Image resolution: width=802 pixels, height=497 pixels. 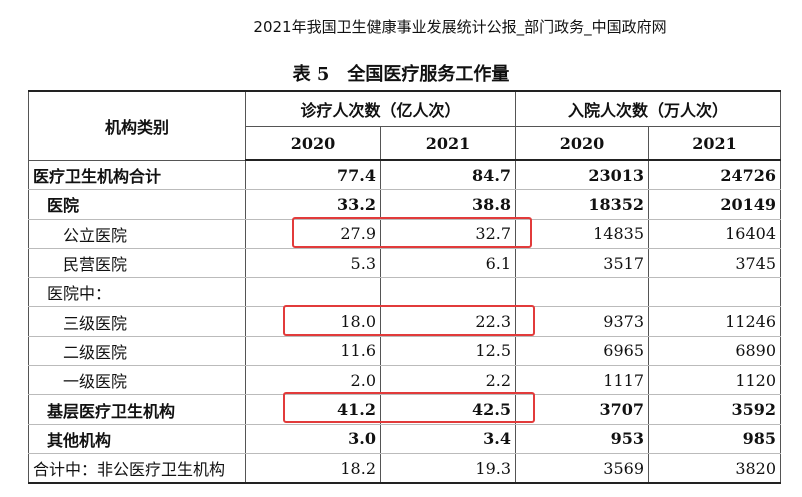 What do you see at coordinates (448, 321) in the screenshot?
I see `cell: 22.3` at bounding box center [448, 321].